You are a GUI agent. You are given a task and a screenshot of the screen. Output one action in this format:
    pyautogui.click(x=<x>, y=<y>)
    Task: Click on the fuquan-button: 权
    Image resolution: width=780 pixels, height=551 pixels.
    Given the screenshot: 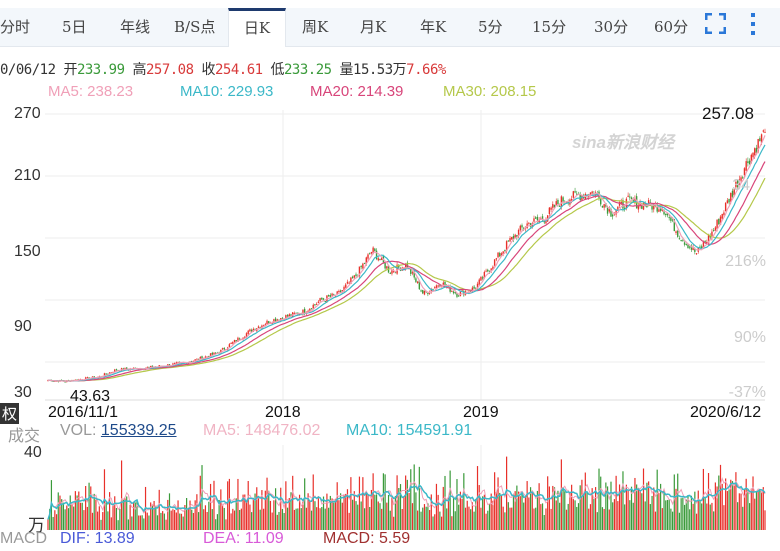 What is the action you would take?
    pyautogui.click(x=10, y=413)
    